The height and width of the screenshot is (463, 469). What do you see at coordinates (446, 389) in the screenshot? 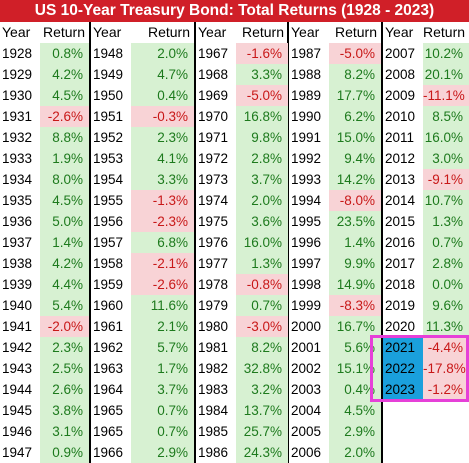
I see `return-cell: -1.2%` at bounding box center [446, 389].